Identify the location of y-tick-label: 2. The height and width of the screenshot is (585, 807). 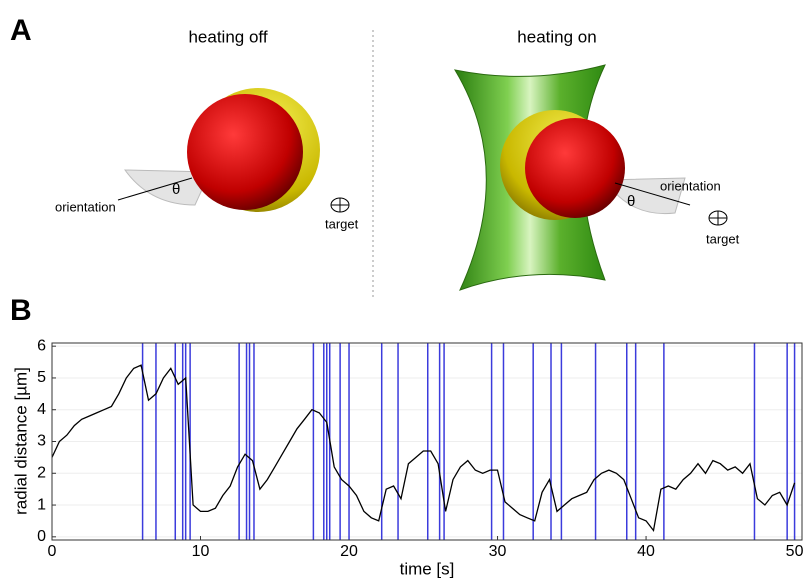
(41, 472).